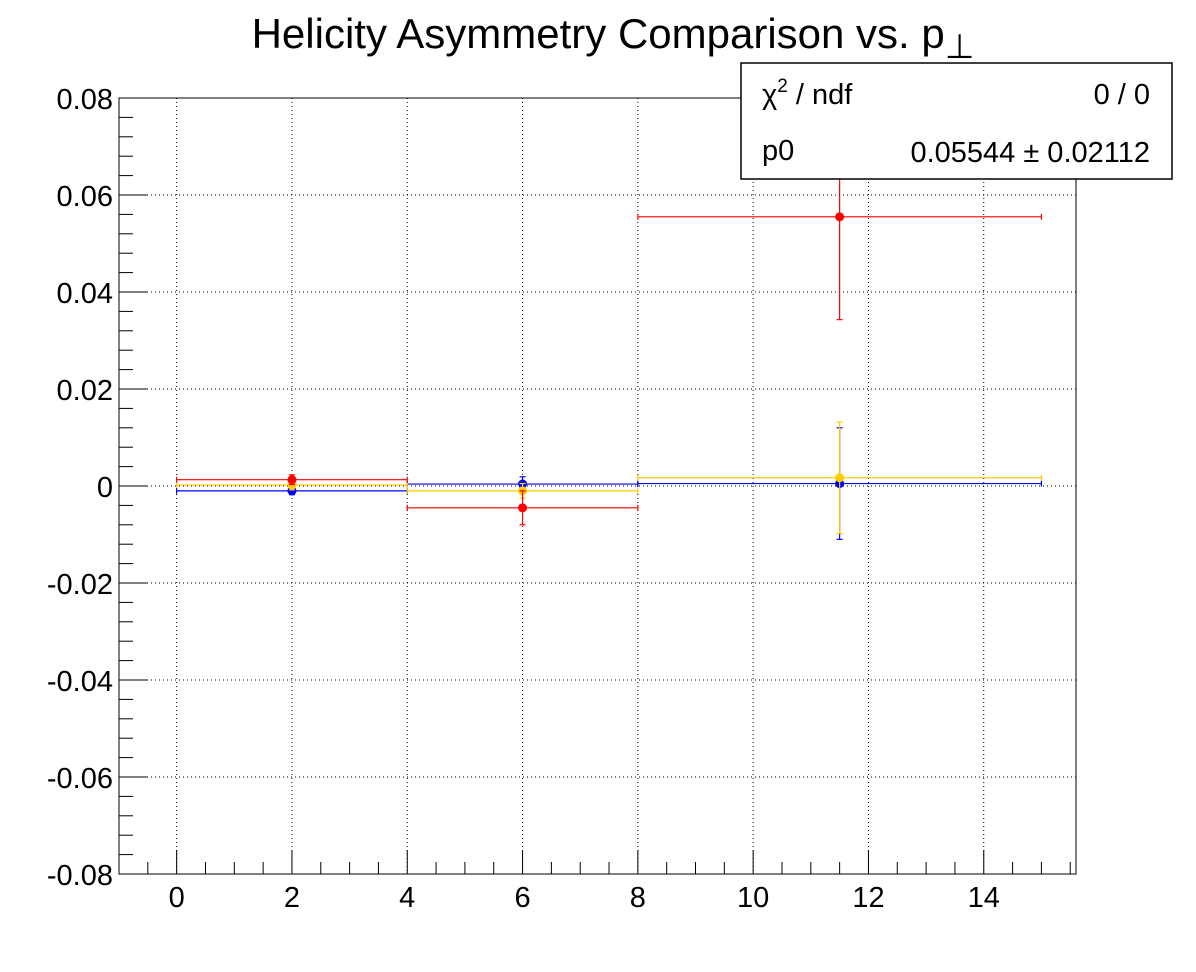 The height and width of the screenshot is (972, 1196). Describe the element at coordinates (80, 585) in the screenshot. I see `y-tick-label: -0.02` at that location.